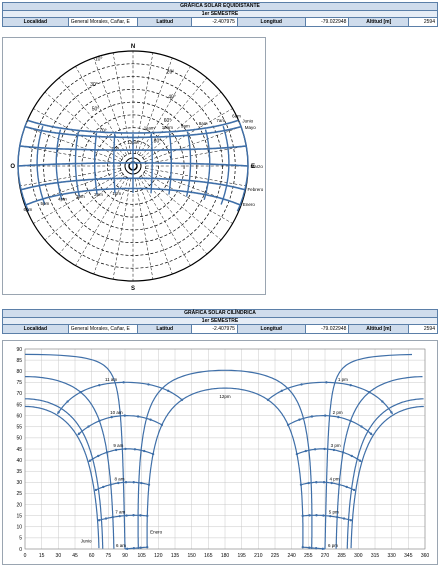  What do you see at coordinates (42, 556) in the screenshot?
I see `x-tick-15: 15` at bounding box center [42, 556].